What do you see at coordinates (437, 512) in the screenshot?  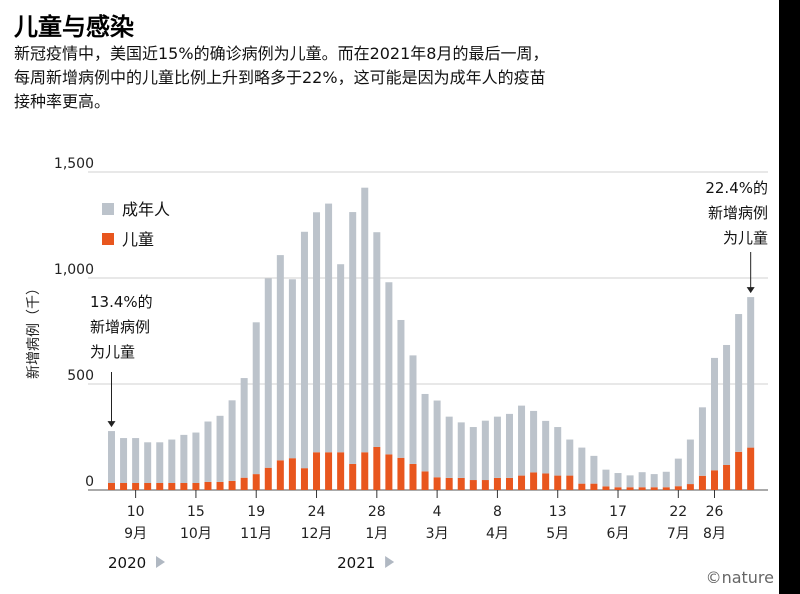 I see `x-tick-day: 4` at bounding box center [437, 512].